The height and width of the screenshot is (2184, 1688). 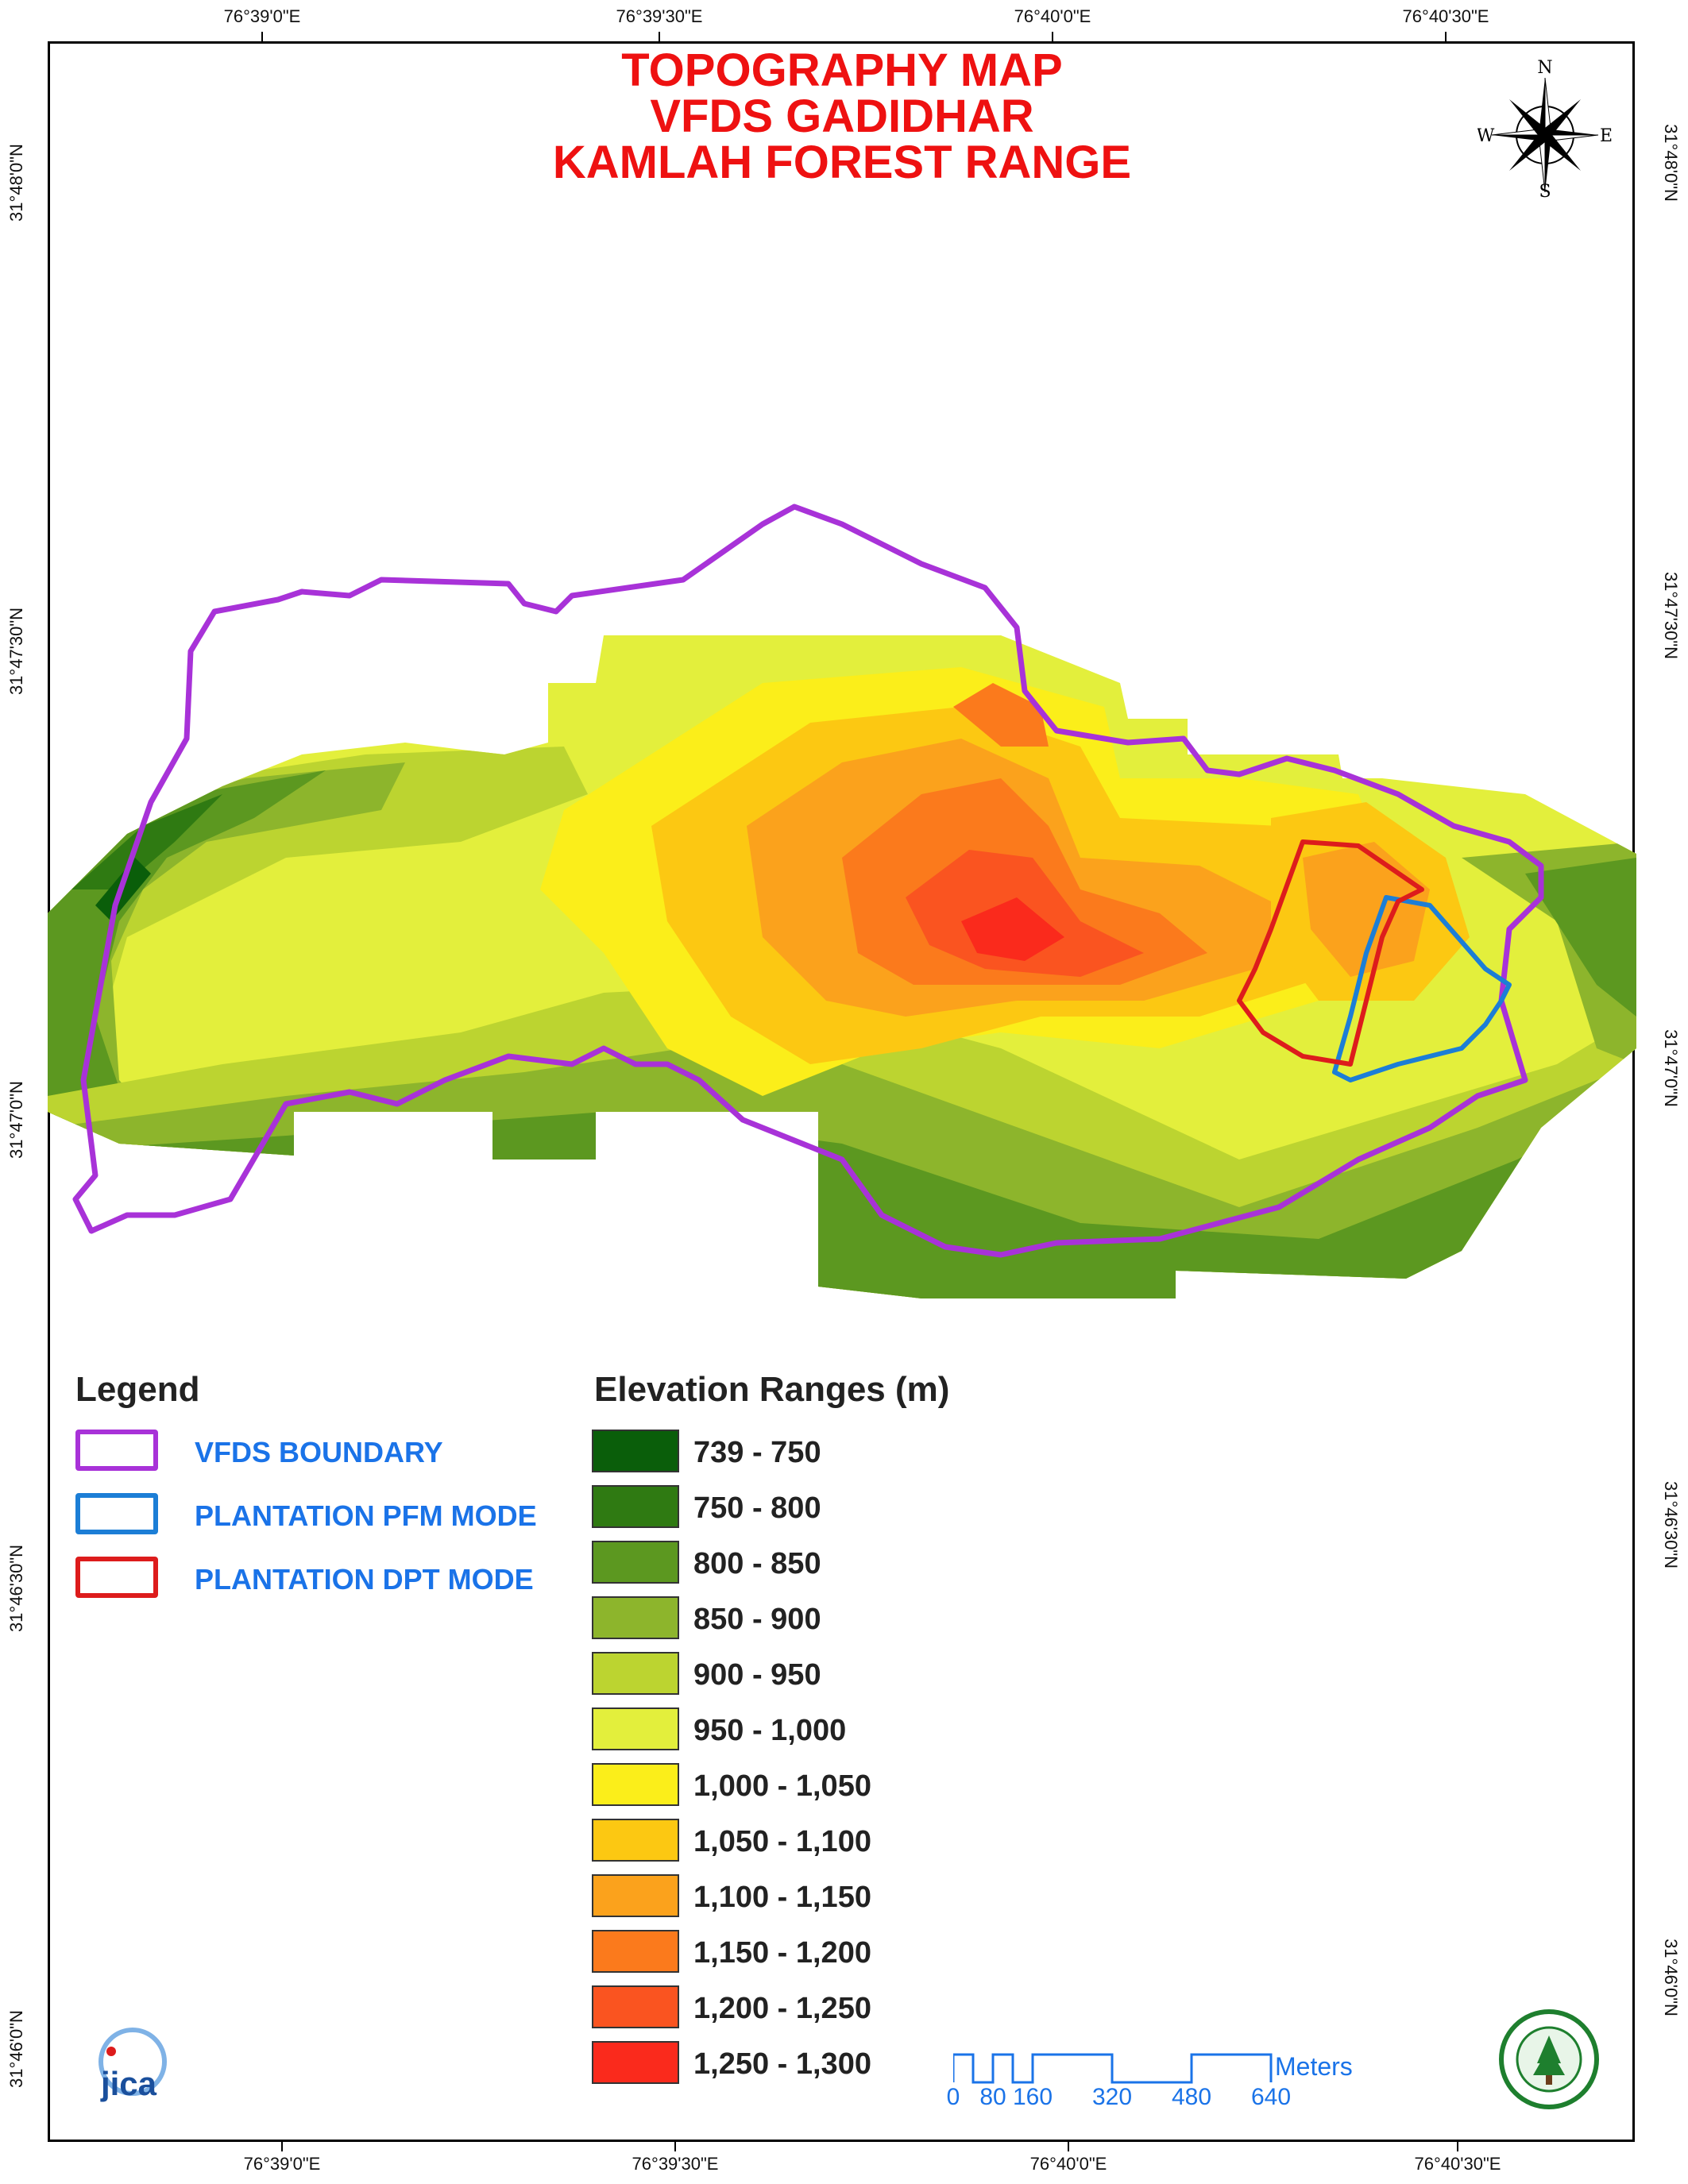 I want to click on scale-unit: Meters, so click(x=1314, y=2066).